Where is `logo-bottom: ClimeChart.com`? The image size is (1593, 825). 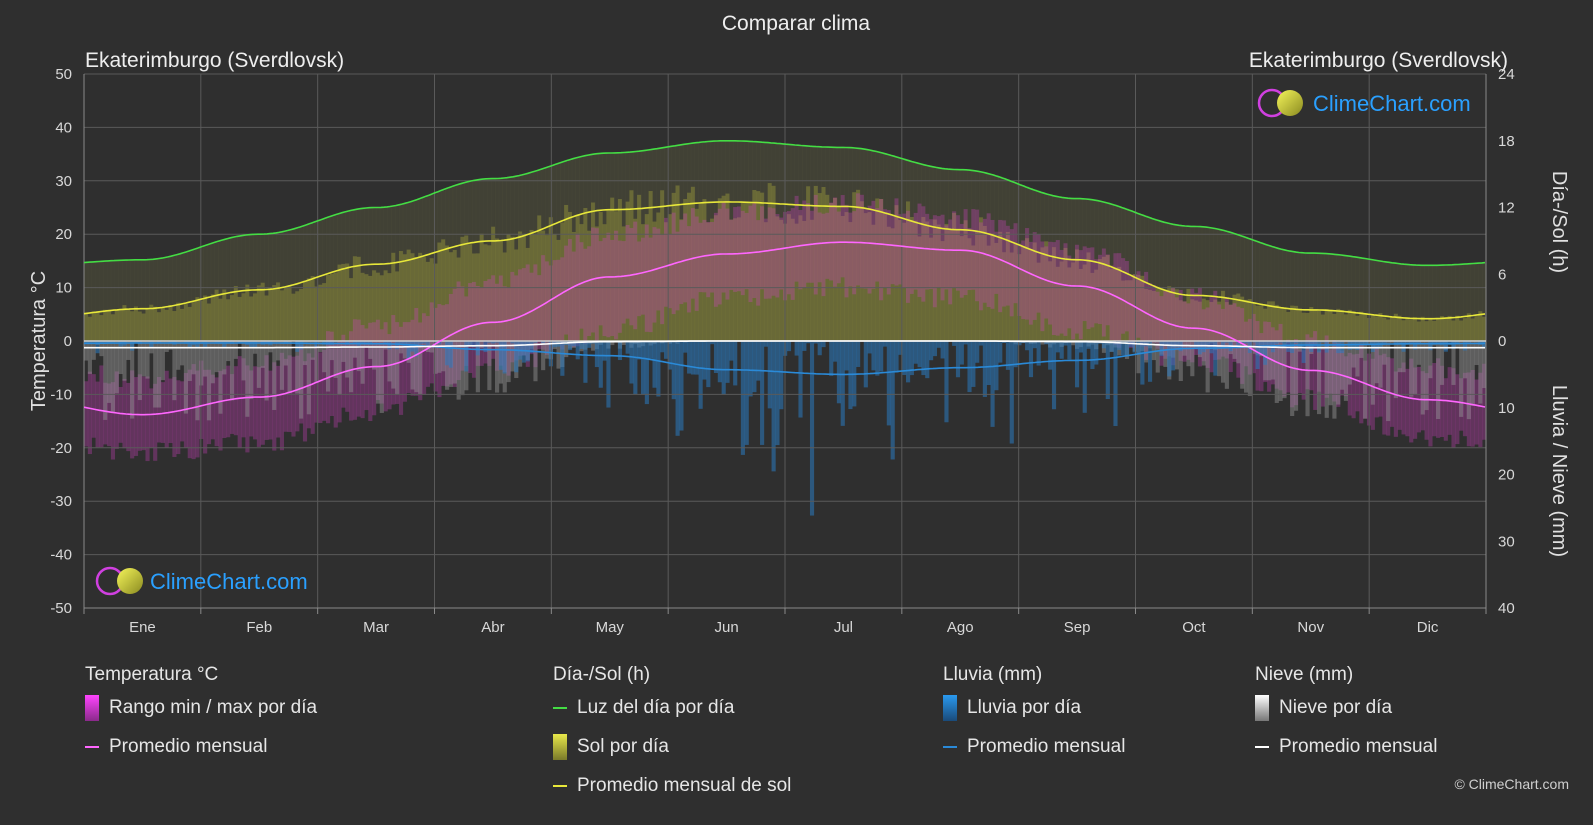
logo-bottom: ClimeChart.com is located at coordinates (201, 581).